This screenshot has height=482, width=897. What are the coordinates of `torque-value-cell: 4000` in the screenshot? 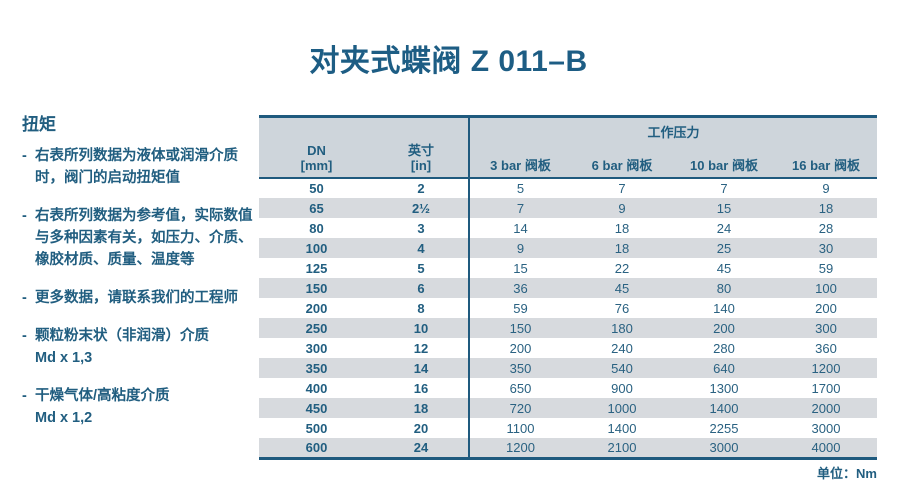 It's located at (826, 447).